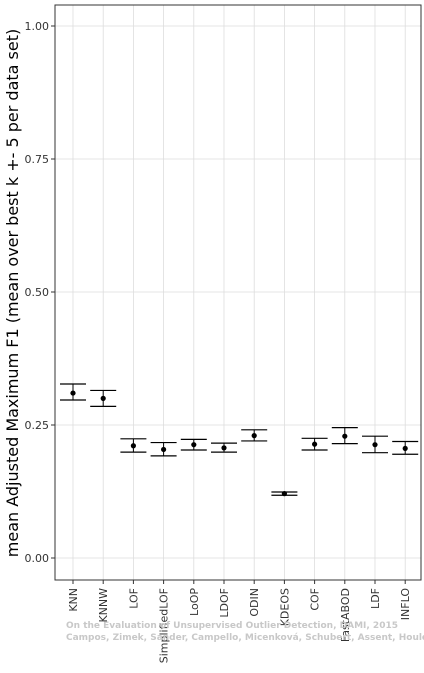 Image resolution: width=424 pixels, height=673 pixels. What do you see at coordinates (315, 599) in the screenshot?
I see `x-tick-label-8: COF` at bounding box center [315, 599].